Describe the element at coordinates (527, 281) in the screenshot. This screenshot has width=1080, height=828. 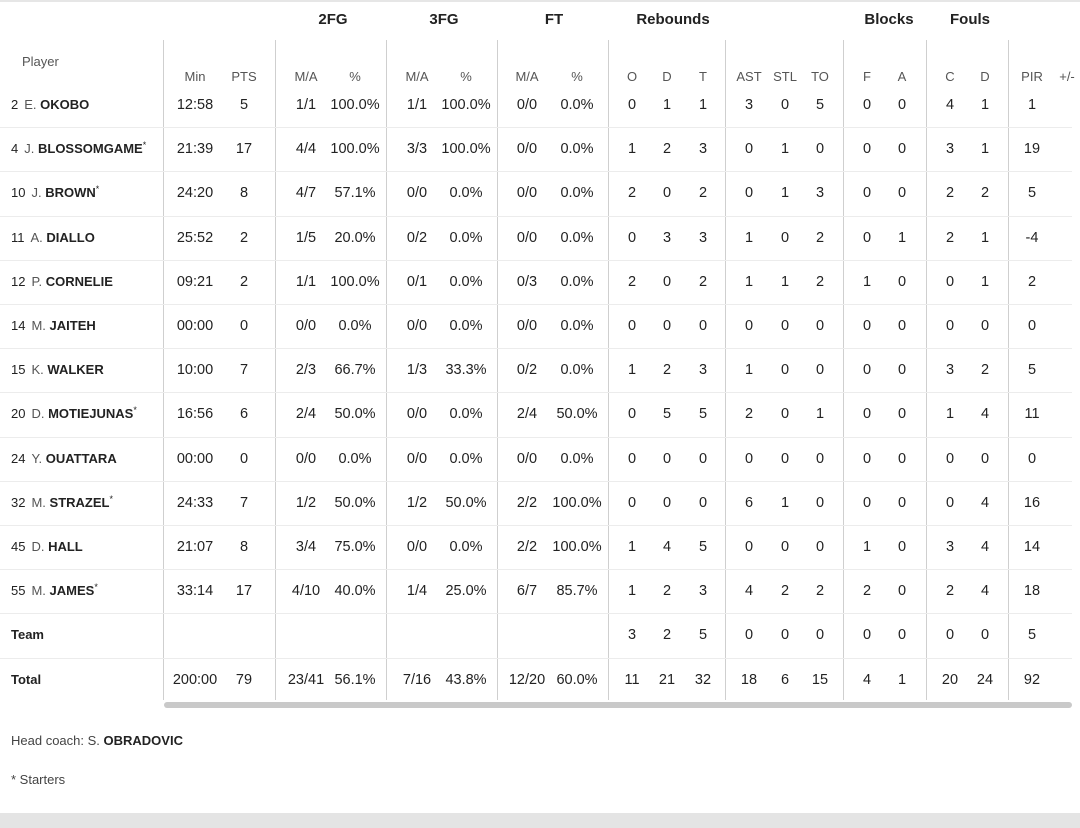
I see `stat-cell: 0/3` at that location.